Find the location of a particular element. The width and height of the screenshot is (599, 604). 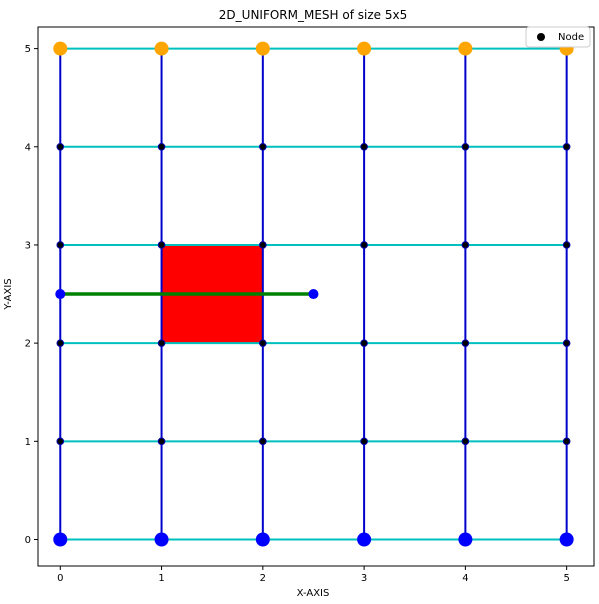

y-tick-label: 4 is located at coordinates (28, 147).